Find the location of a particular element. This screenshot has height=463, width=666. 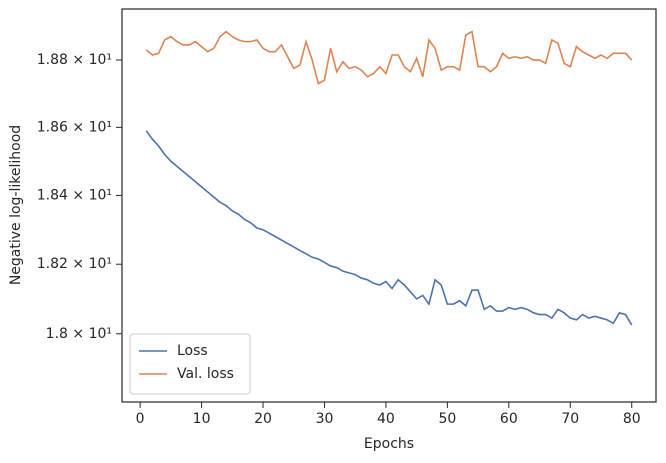

x-tick-label: 60 is located at coordinates (509, 419).